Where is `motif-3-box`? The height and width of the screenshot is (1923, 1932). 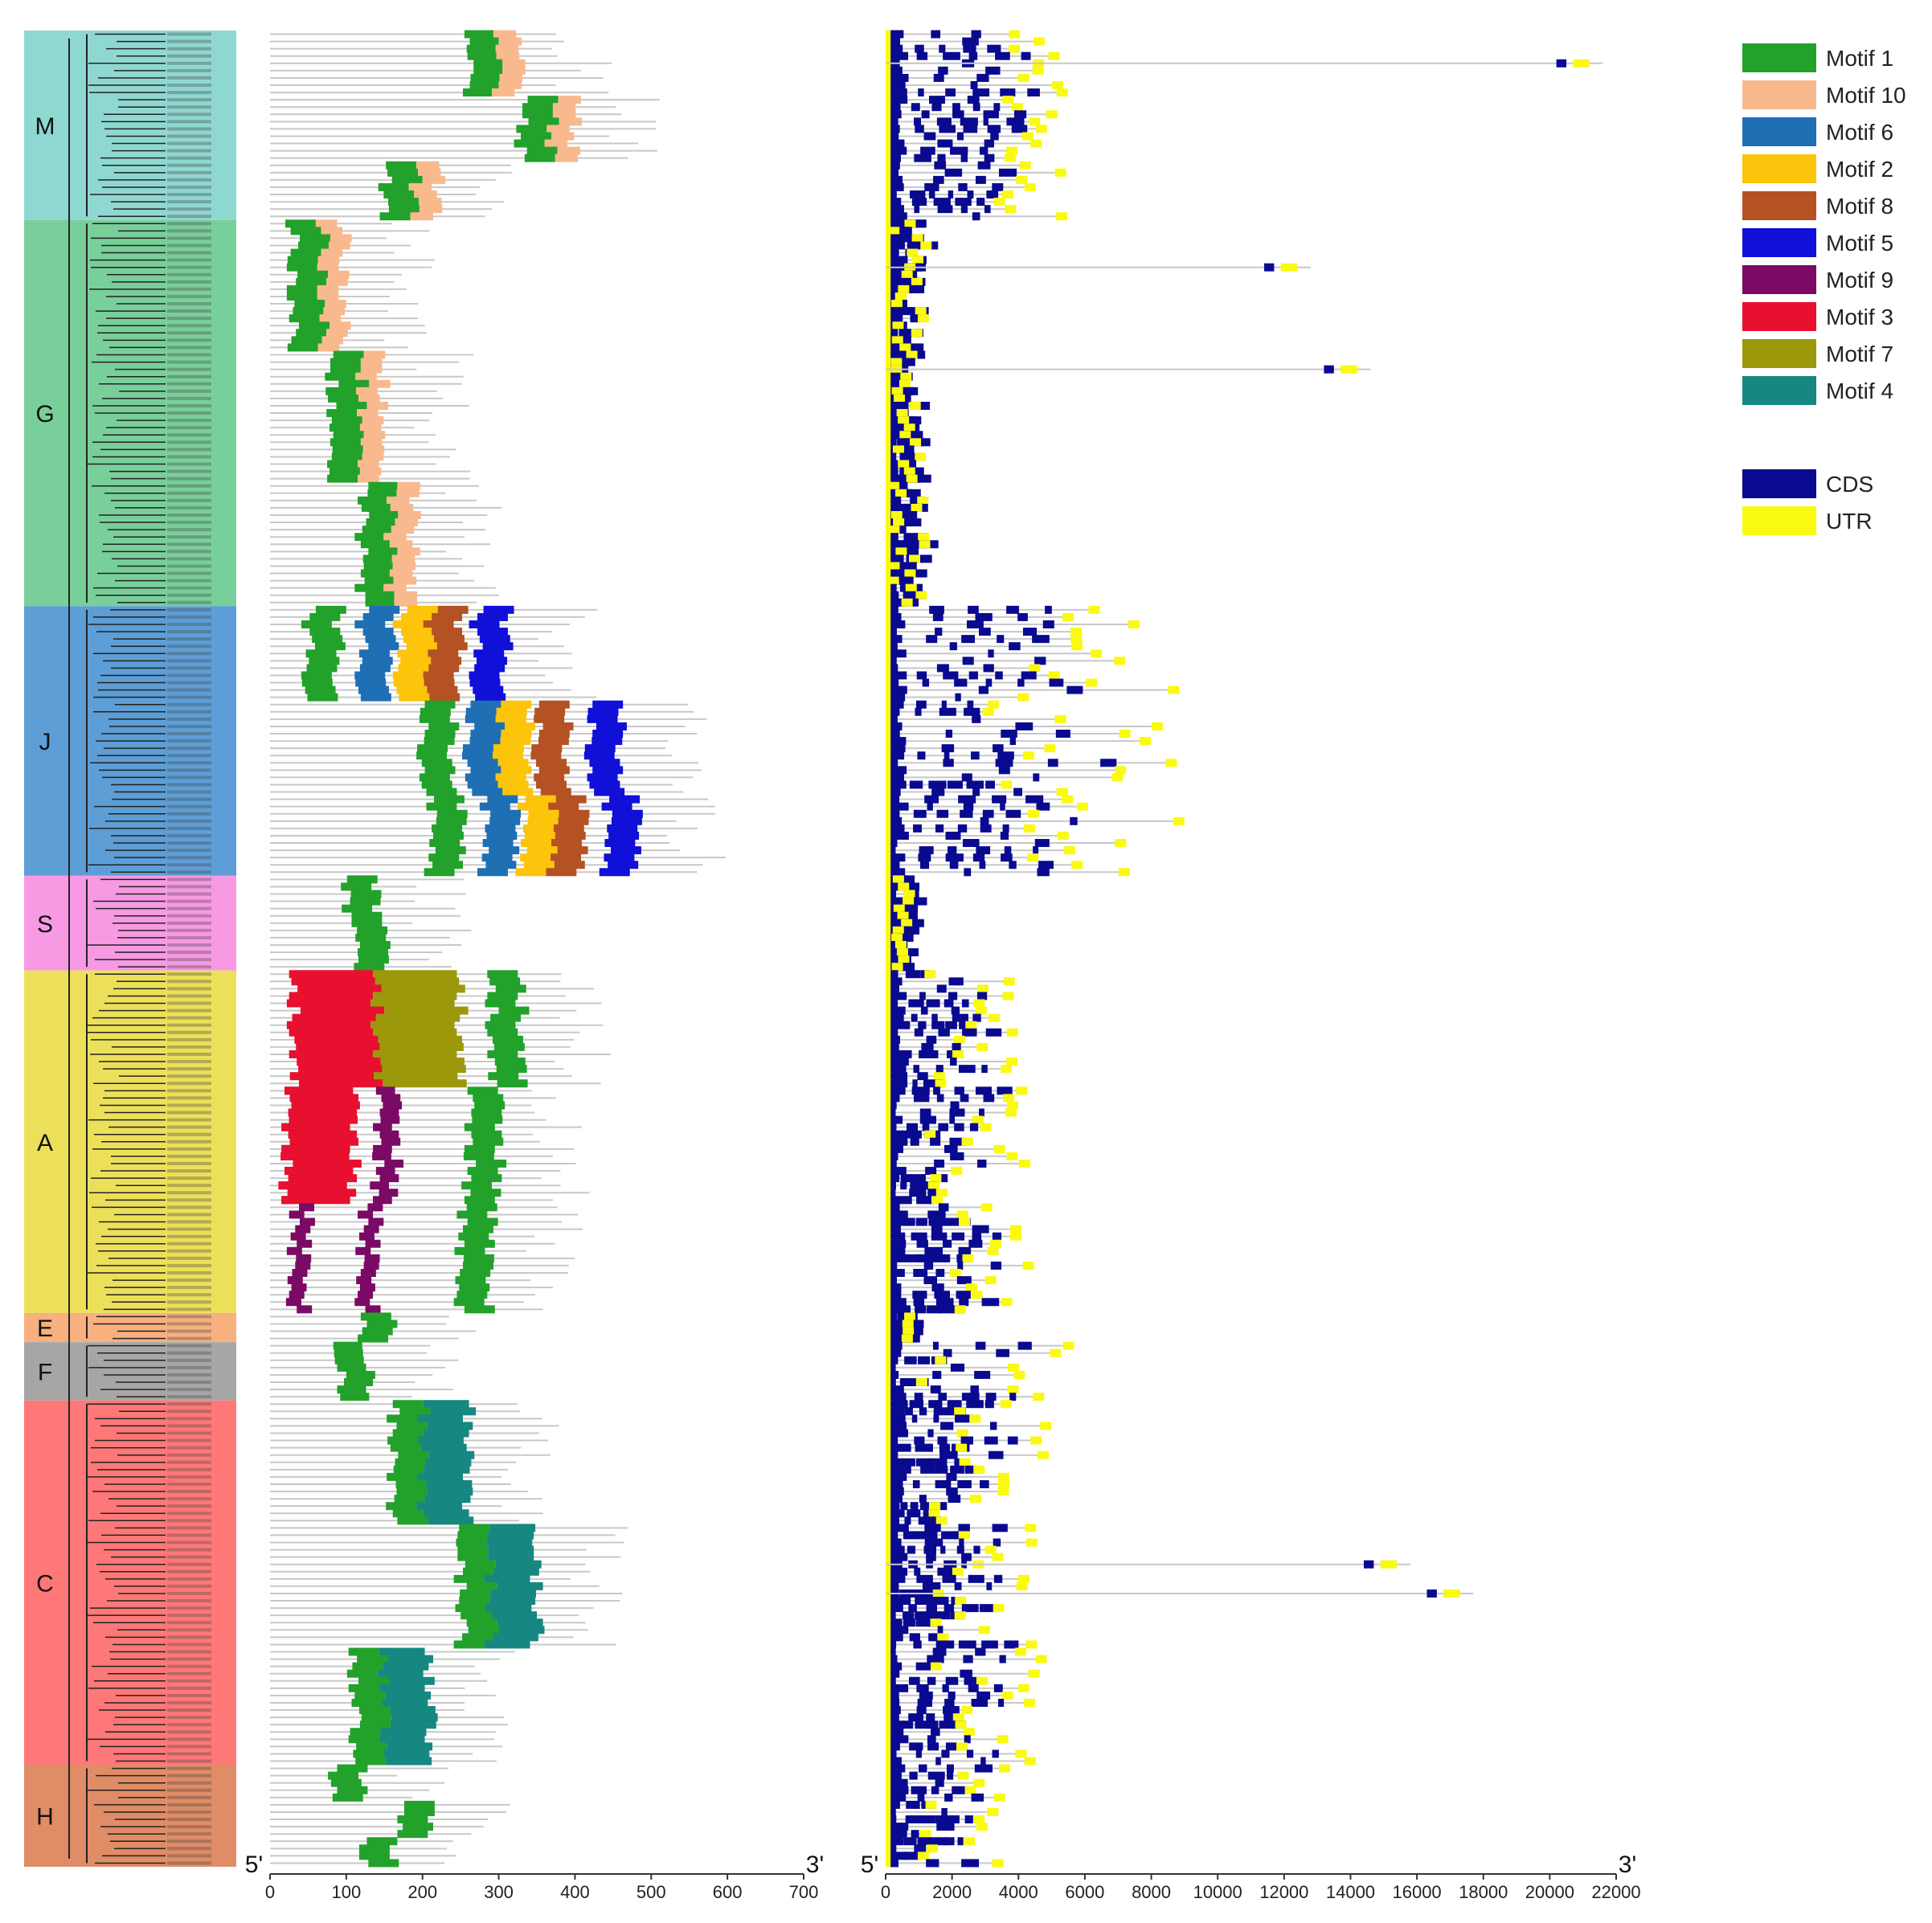 motif-3-box is located at coordinates (328, 1003).